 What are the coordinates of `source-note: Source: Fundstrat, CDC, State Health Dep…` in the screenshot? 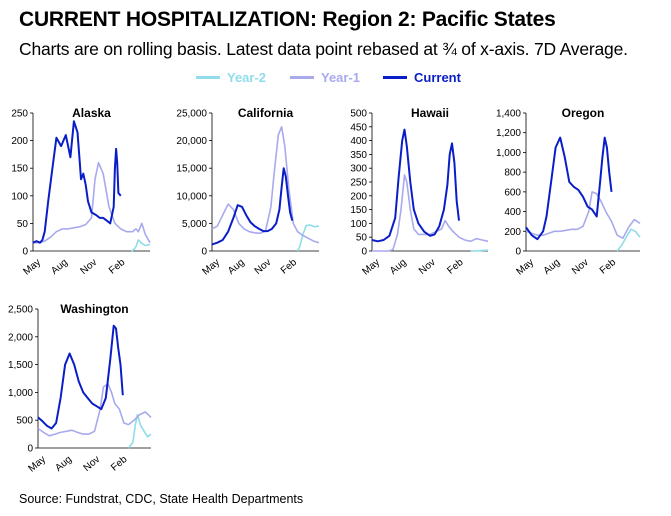 It's located at (161, 499).